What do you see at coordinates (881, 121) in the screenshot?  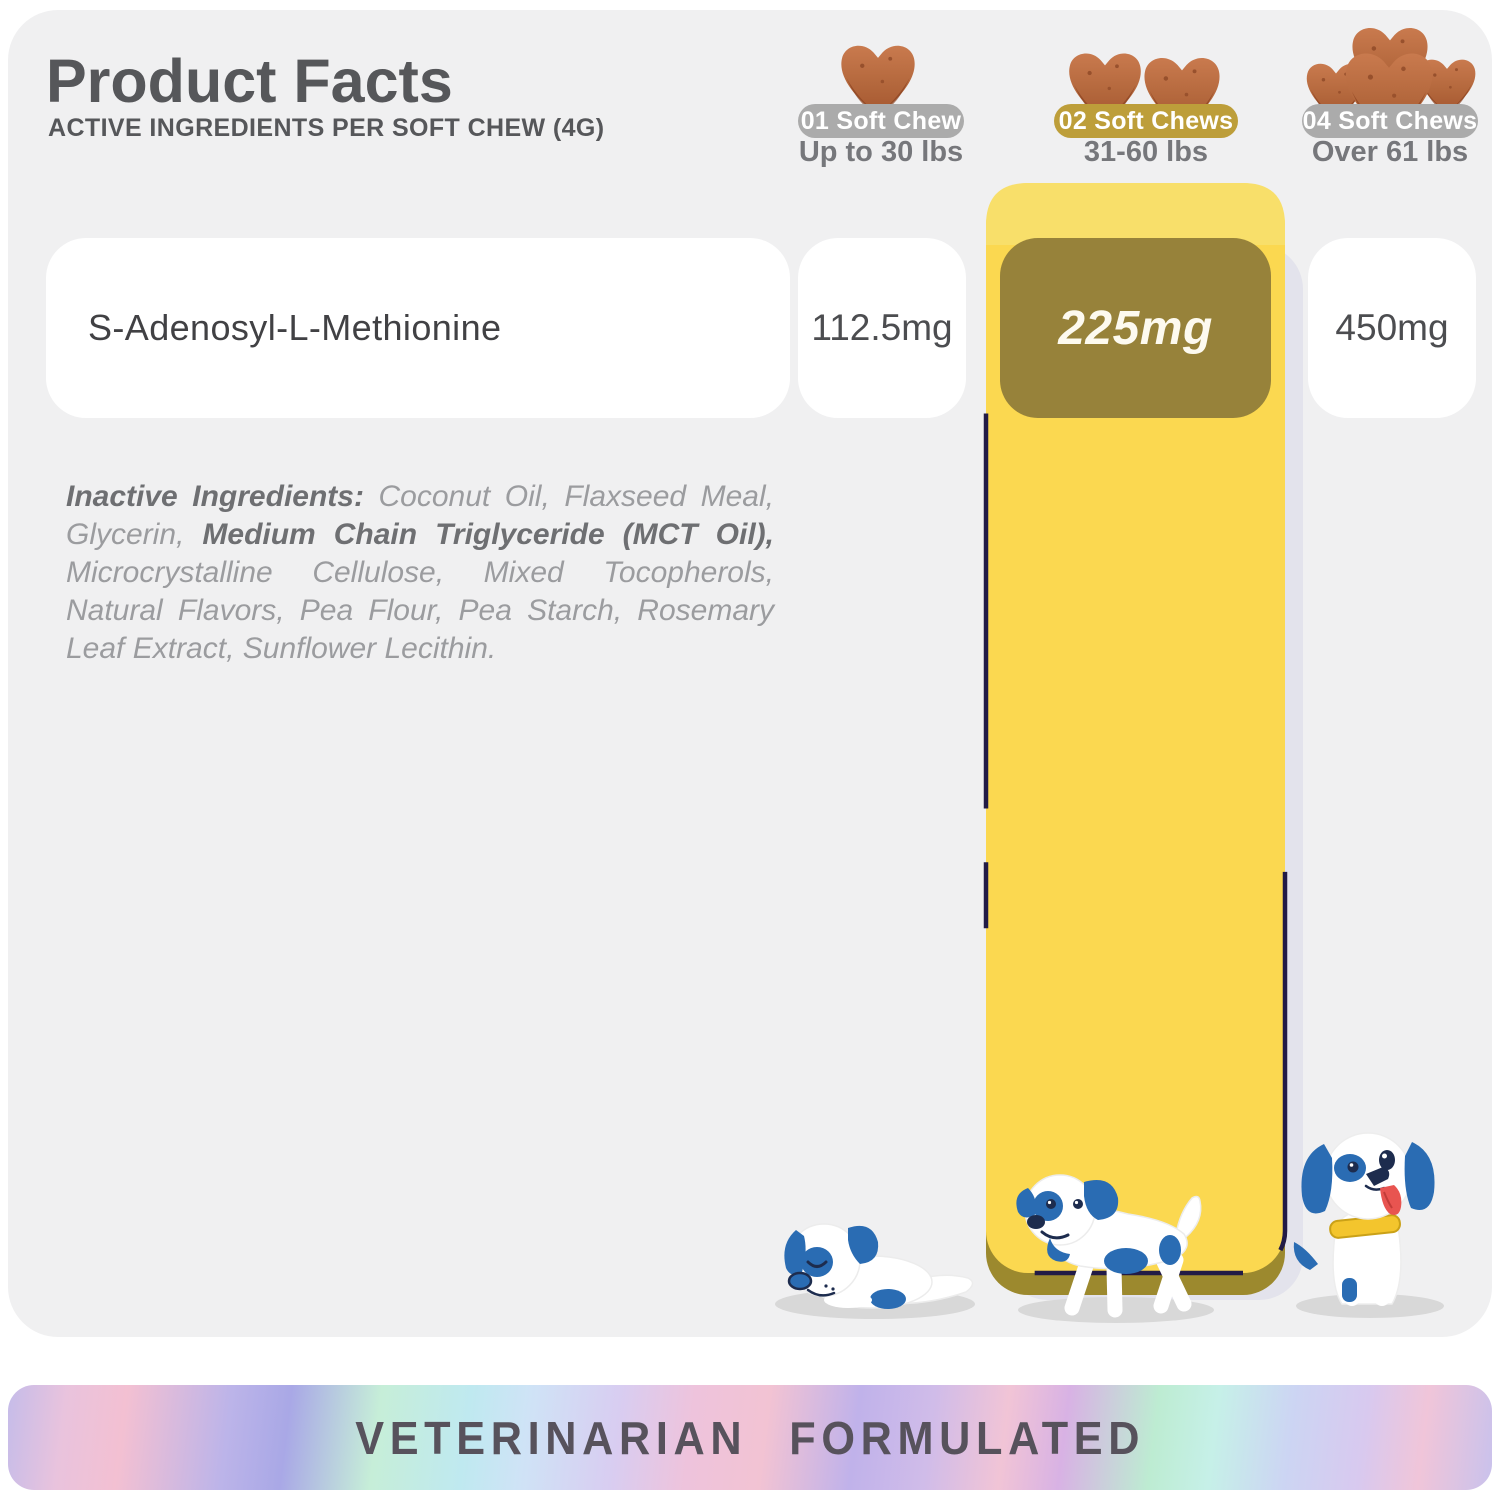 I see `dose-badge-01: 01 Soft Chew` at bounding box center [881, 121].